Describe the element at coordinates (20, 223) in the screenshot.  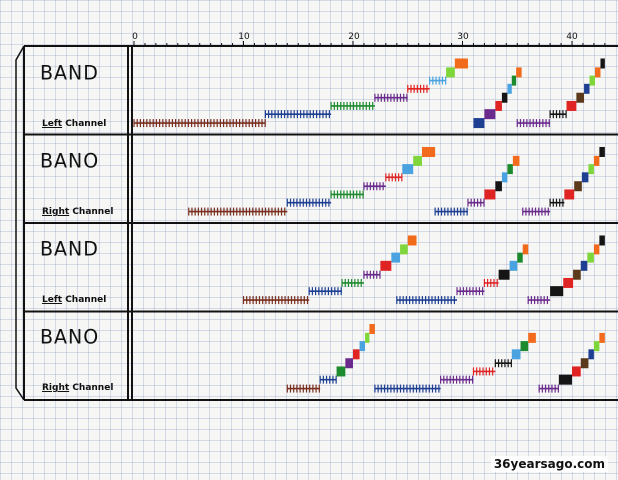
I see `frame-edge` at that location.